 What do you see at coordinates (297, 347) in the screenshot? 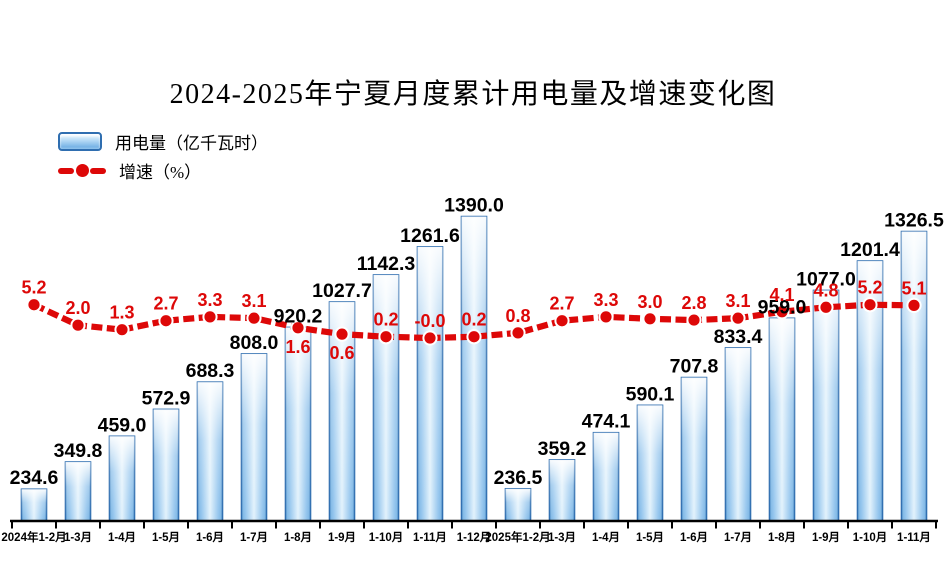
I see `growth-value-label: 1.6` at bounding box center [297, 347].